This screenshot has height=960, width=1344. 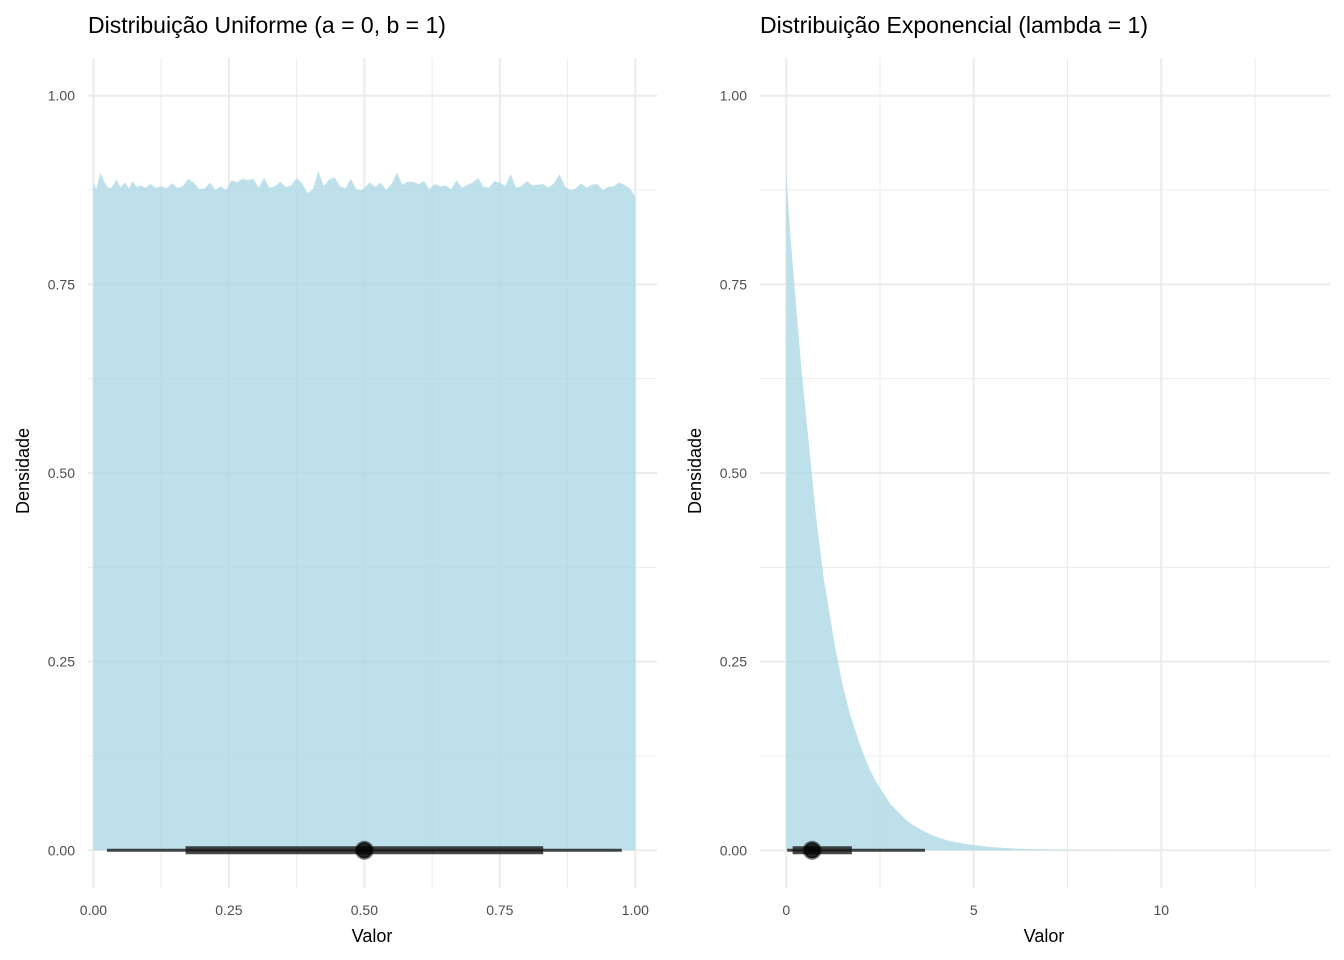 I want to click on x-tick-labels: 0.00 0.25 0.50 0.75 1.00, so click(x=364, y=910).